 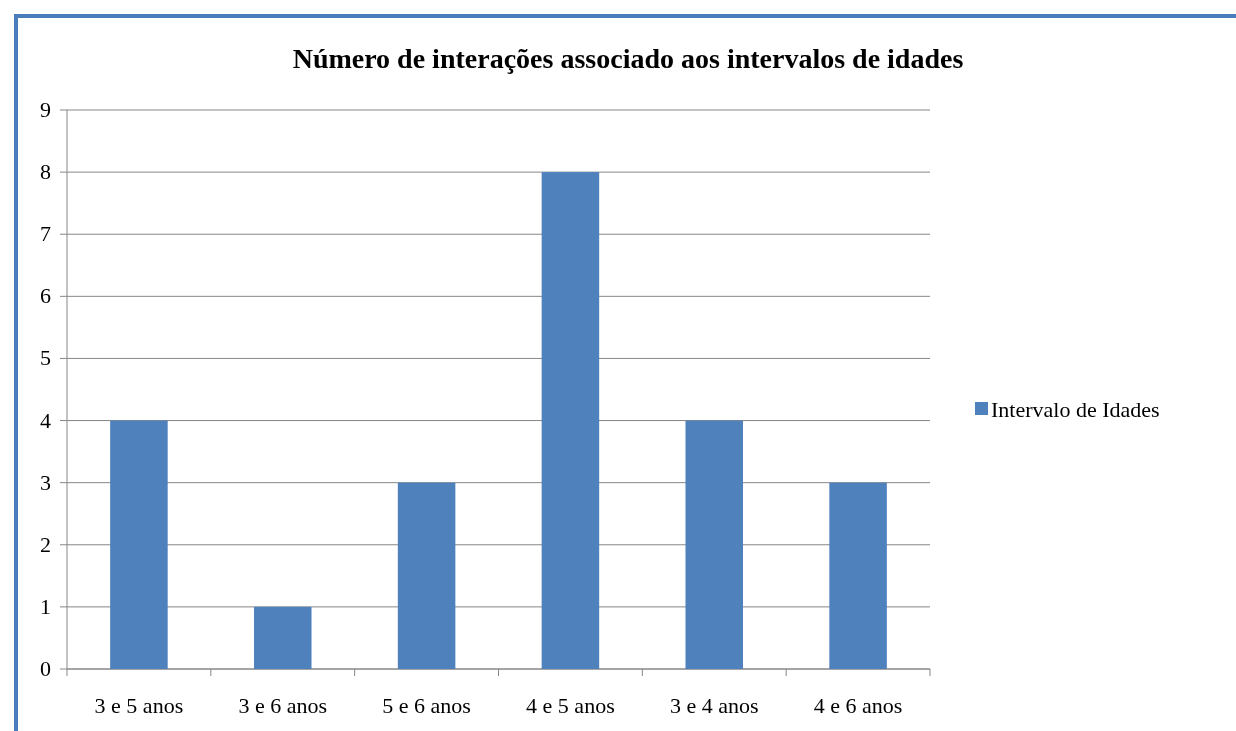 What do you see at coordinates (45, 234) in the screenshot?
I see `y-tick-label: 7` at bounding box center [45, 234].